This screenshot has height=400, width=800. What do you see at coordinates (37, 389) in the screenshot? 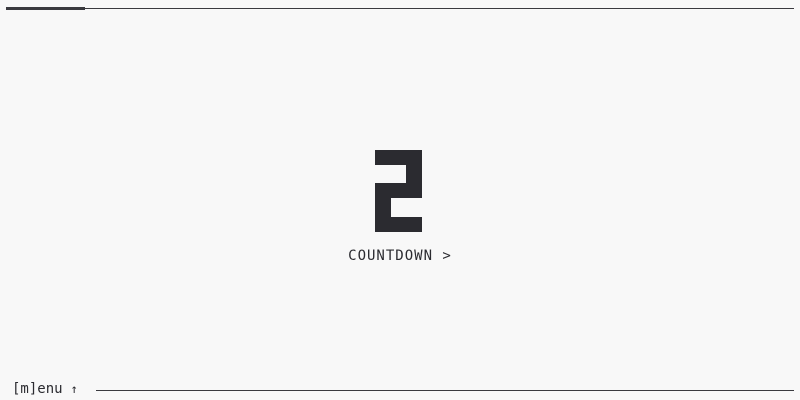
I see `menu-button: [m]enu` at bounding box center [37, 389].